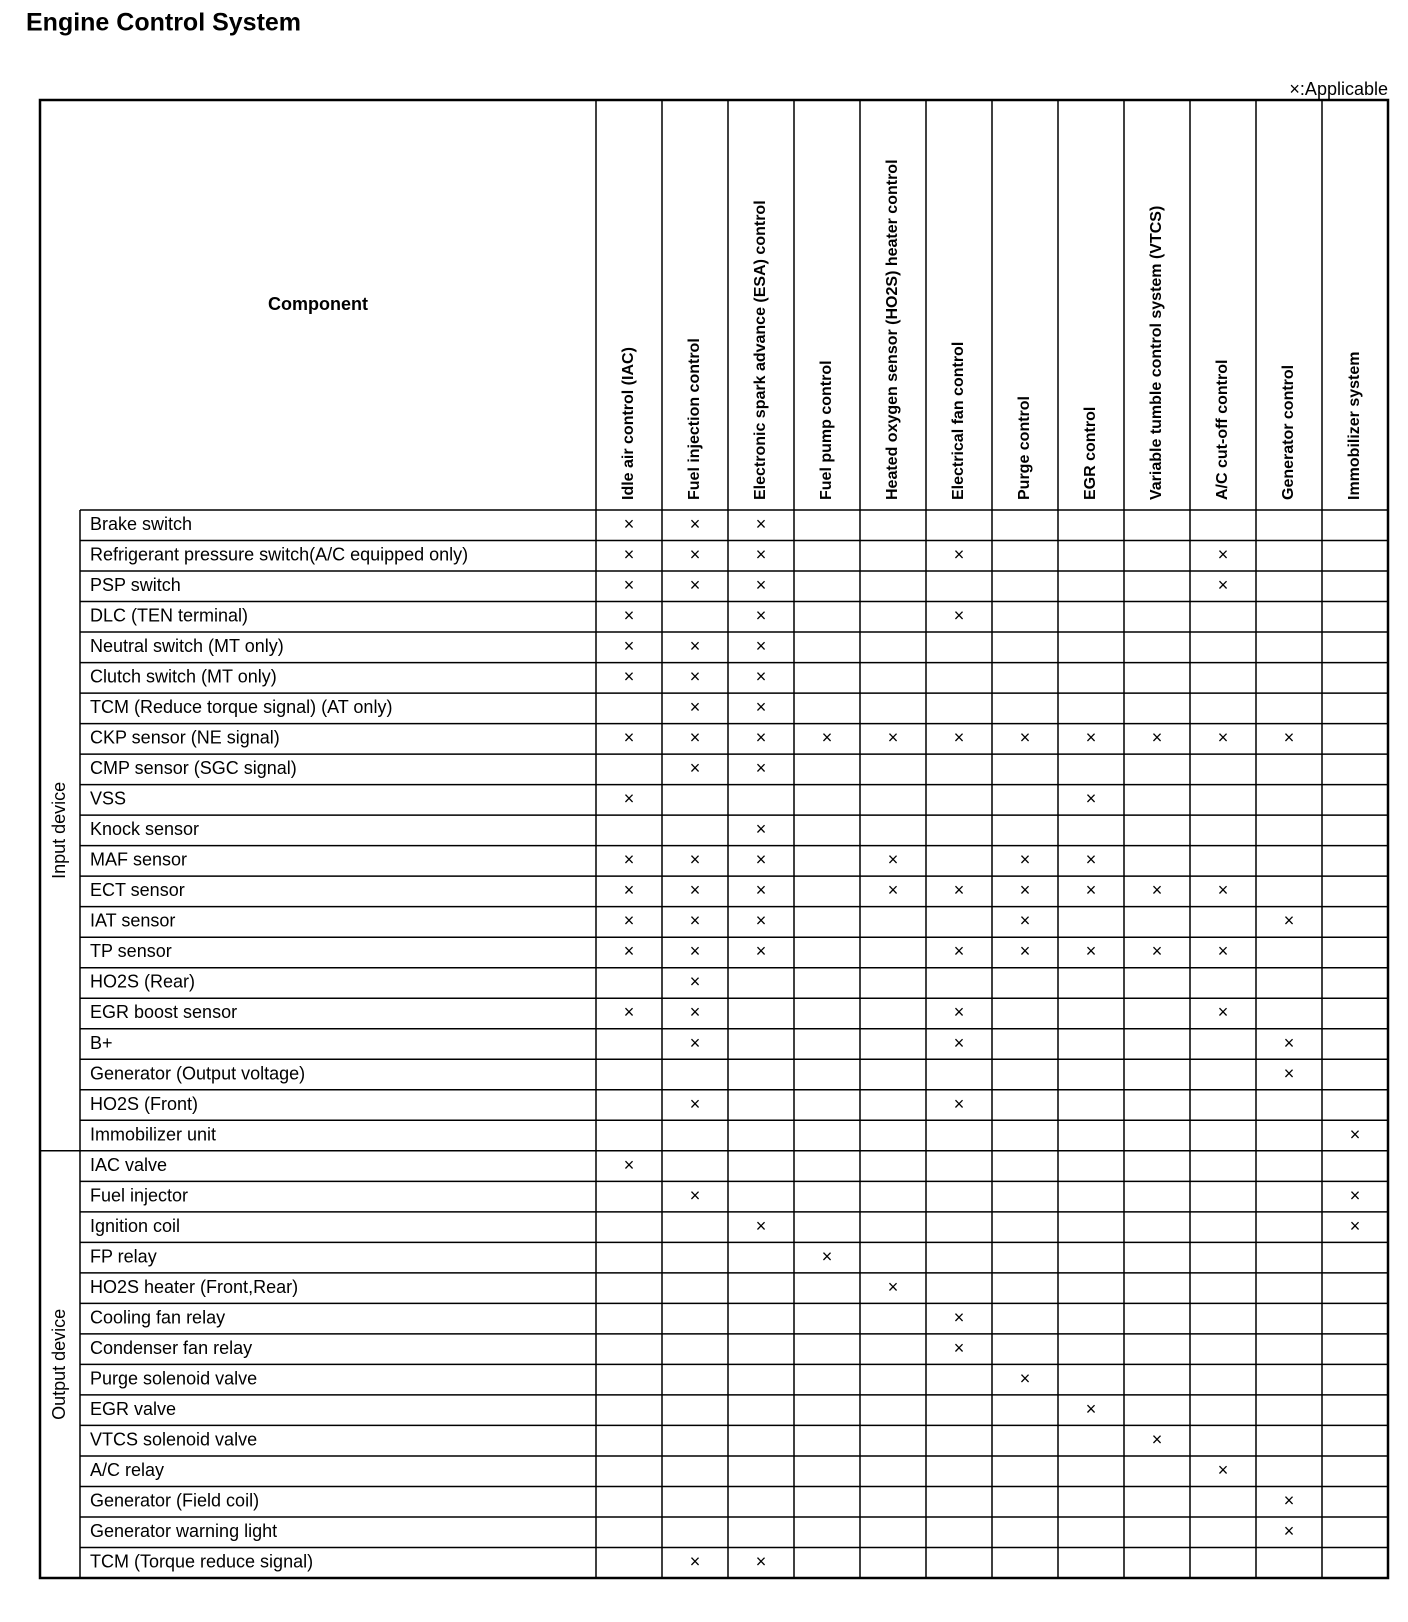 This screenshot has height=1622, width=1408. I want to click on row-label: PSP switch, so click(135, 585).